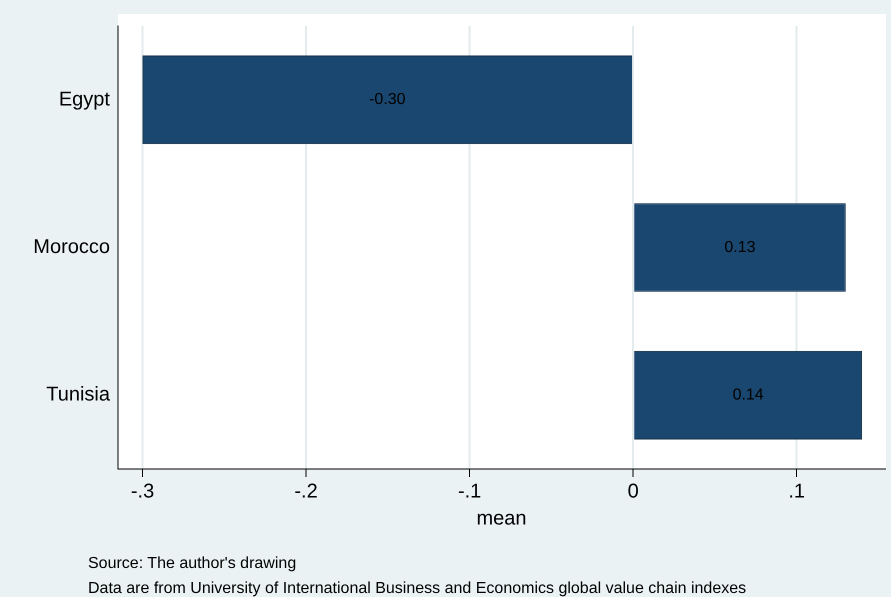 This screenshot has width=891, height=597. What do you see at coordinates (142, 491) in the screenshot?
I see `x-tick-label: -.3` at bounding box center [142, 491].